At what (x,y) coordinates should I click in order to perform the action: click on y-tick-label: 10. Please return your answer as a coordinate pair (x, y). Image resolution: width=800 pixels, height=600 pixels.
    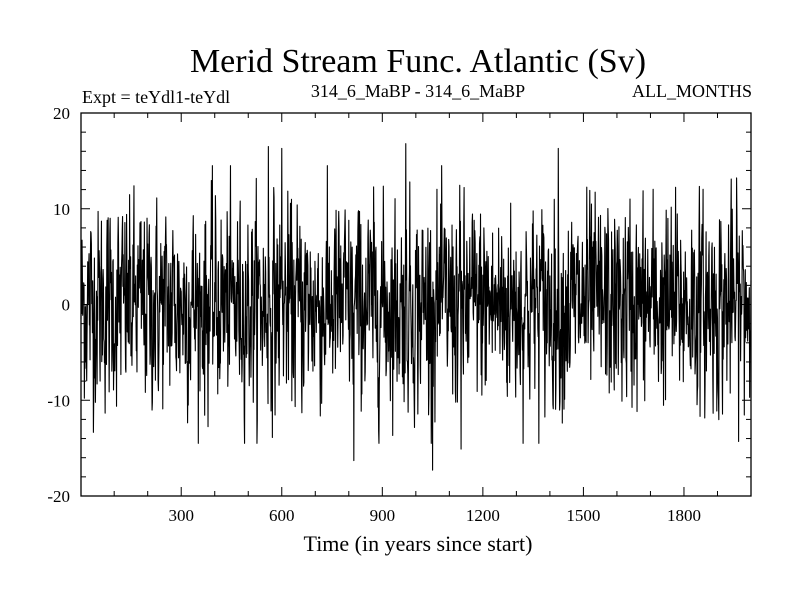
    Looking at the image, I should click on (61, 209).